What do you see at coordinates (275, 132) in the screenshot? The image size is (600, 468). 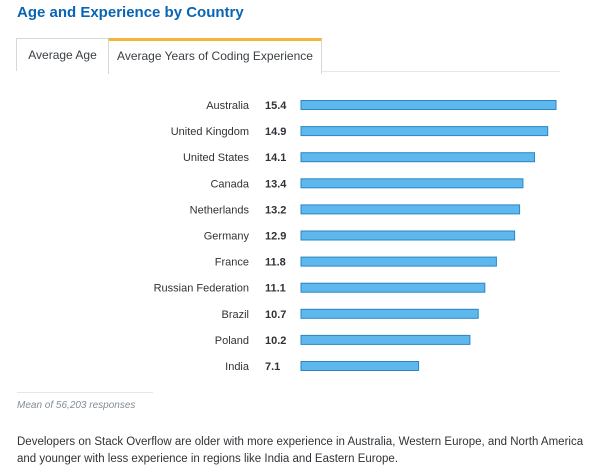 I see `value-label-united-kingdom: 14.9` at bounding box center [275, 132].